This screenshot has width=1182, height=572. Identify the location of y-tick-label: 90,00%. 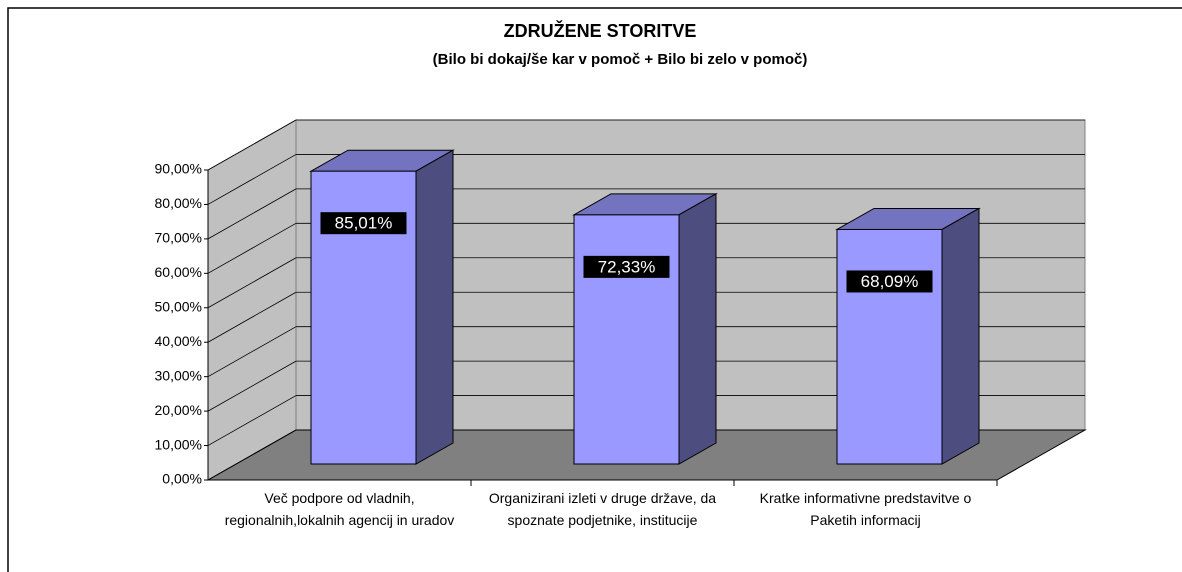
(178, 169).